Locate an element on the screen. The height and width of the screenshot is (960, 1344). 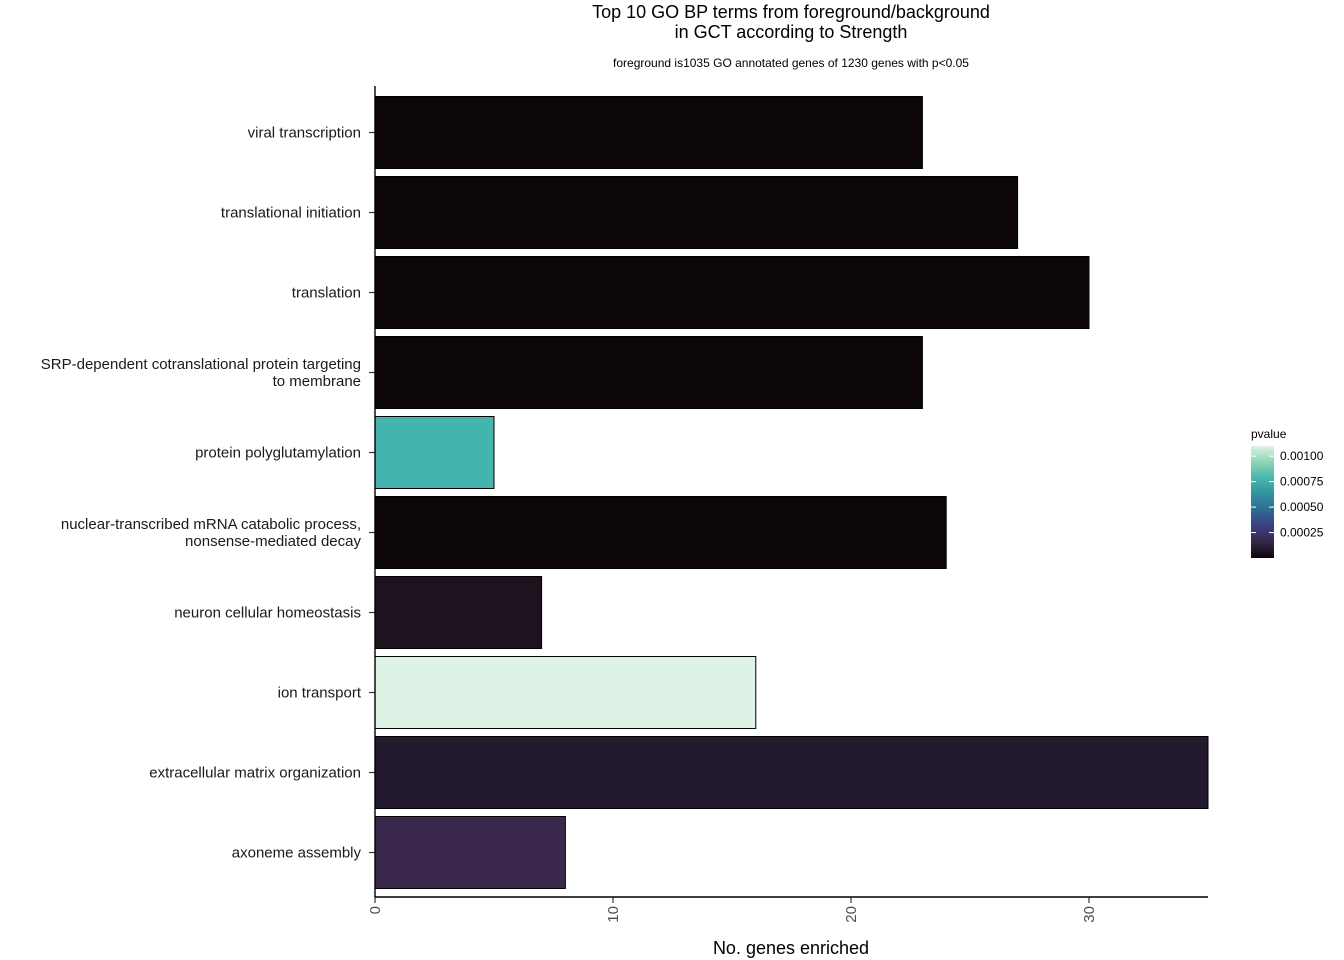
legend-ticks: 0.00100 0.00075 0.00050 0.00025 is located at coordinates (1287, 494).